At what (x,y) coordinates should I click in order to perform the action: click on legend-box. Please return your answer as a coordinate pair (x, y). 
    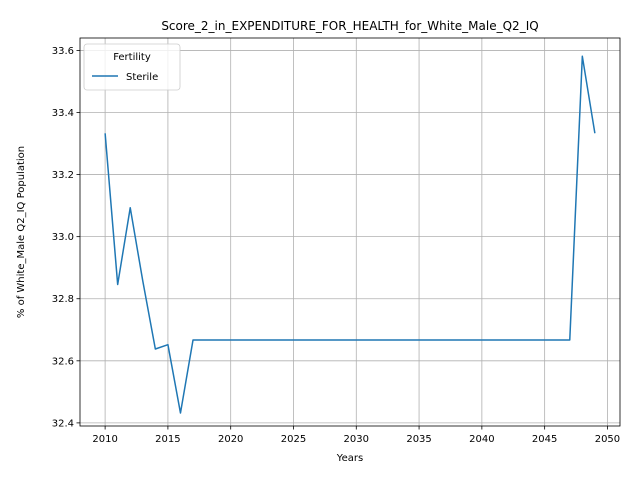
    Looking at the image, I should click on (132, 67).